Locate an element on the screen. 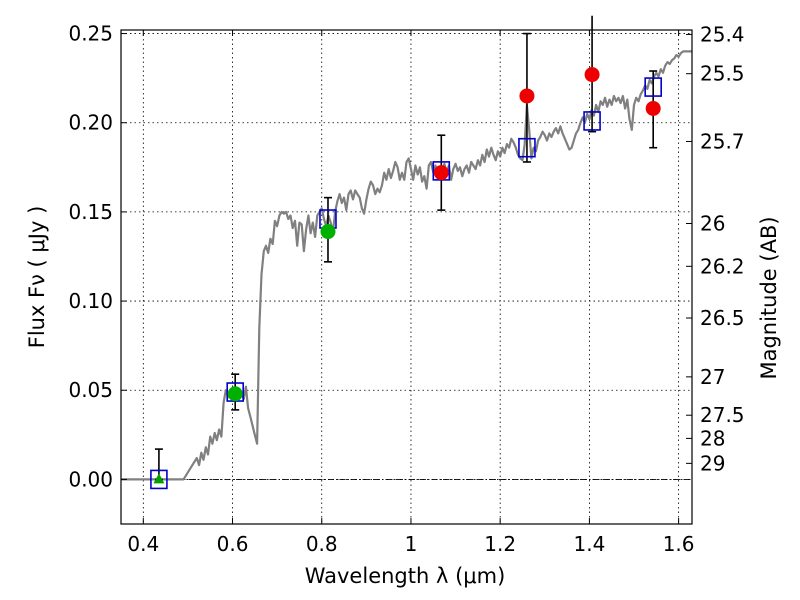 This screenshot has width=800, height=600. x-tick-label: 0.6 is located at coordinates (233, 544).